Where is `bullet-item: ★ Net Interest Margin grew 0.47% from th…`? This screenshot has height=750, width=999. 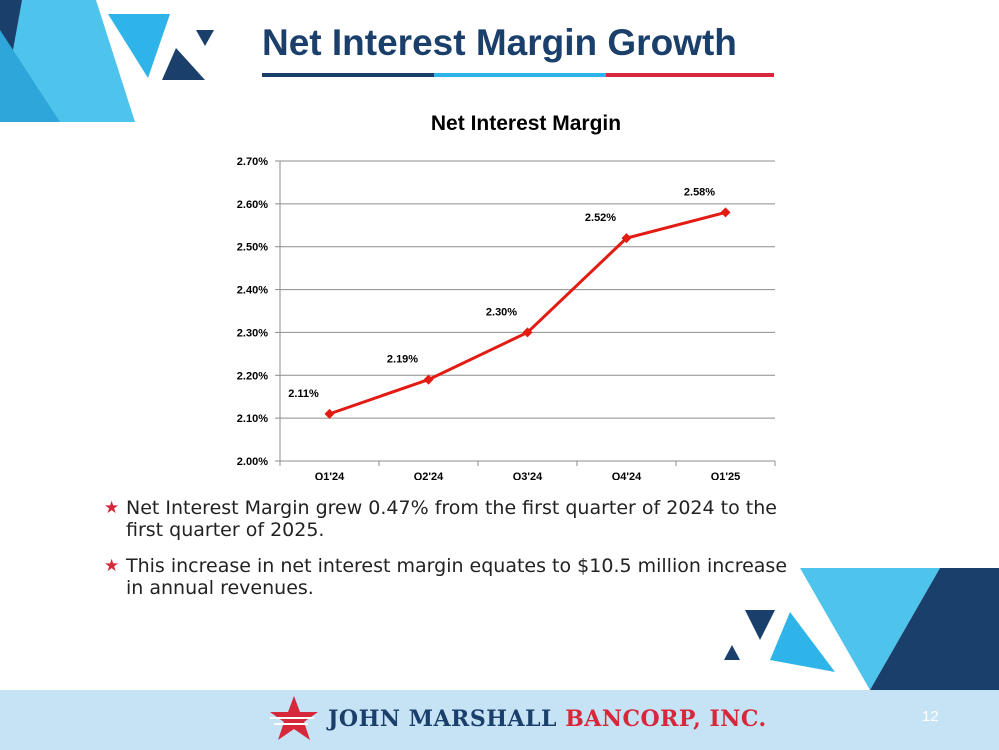 bullet-item: ★ Net Interest Margin grew 0.47% from th… is located at coordinates (454, 519).